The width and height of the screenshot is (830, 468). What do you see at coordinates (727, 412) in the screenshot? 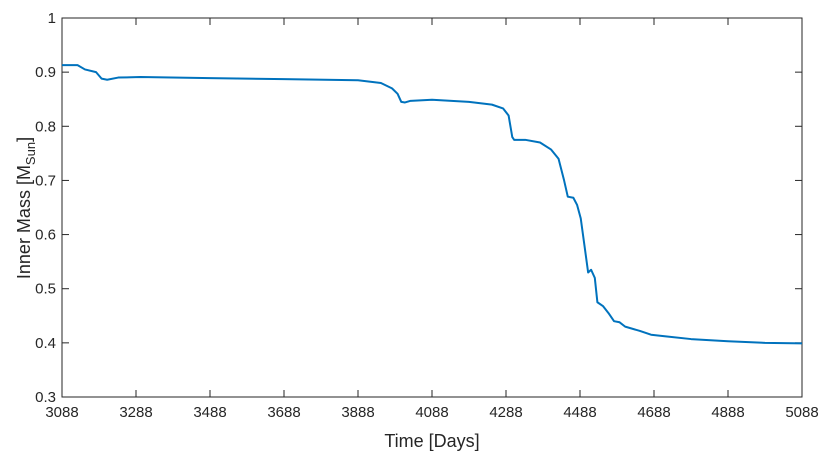
I see `x-tick-label: 4888` at bounding box center [727, 412].